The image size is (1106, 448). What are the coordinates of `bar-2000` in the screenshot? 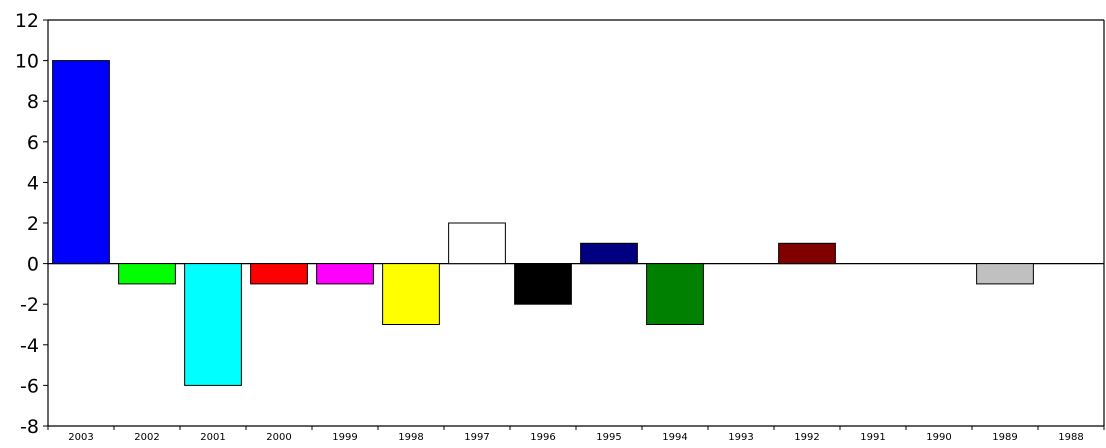 It's located at (279, 274).